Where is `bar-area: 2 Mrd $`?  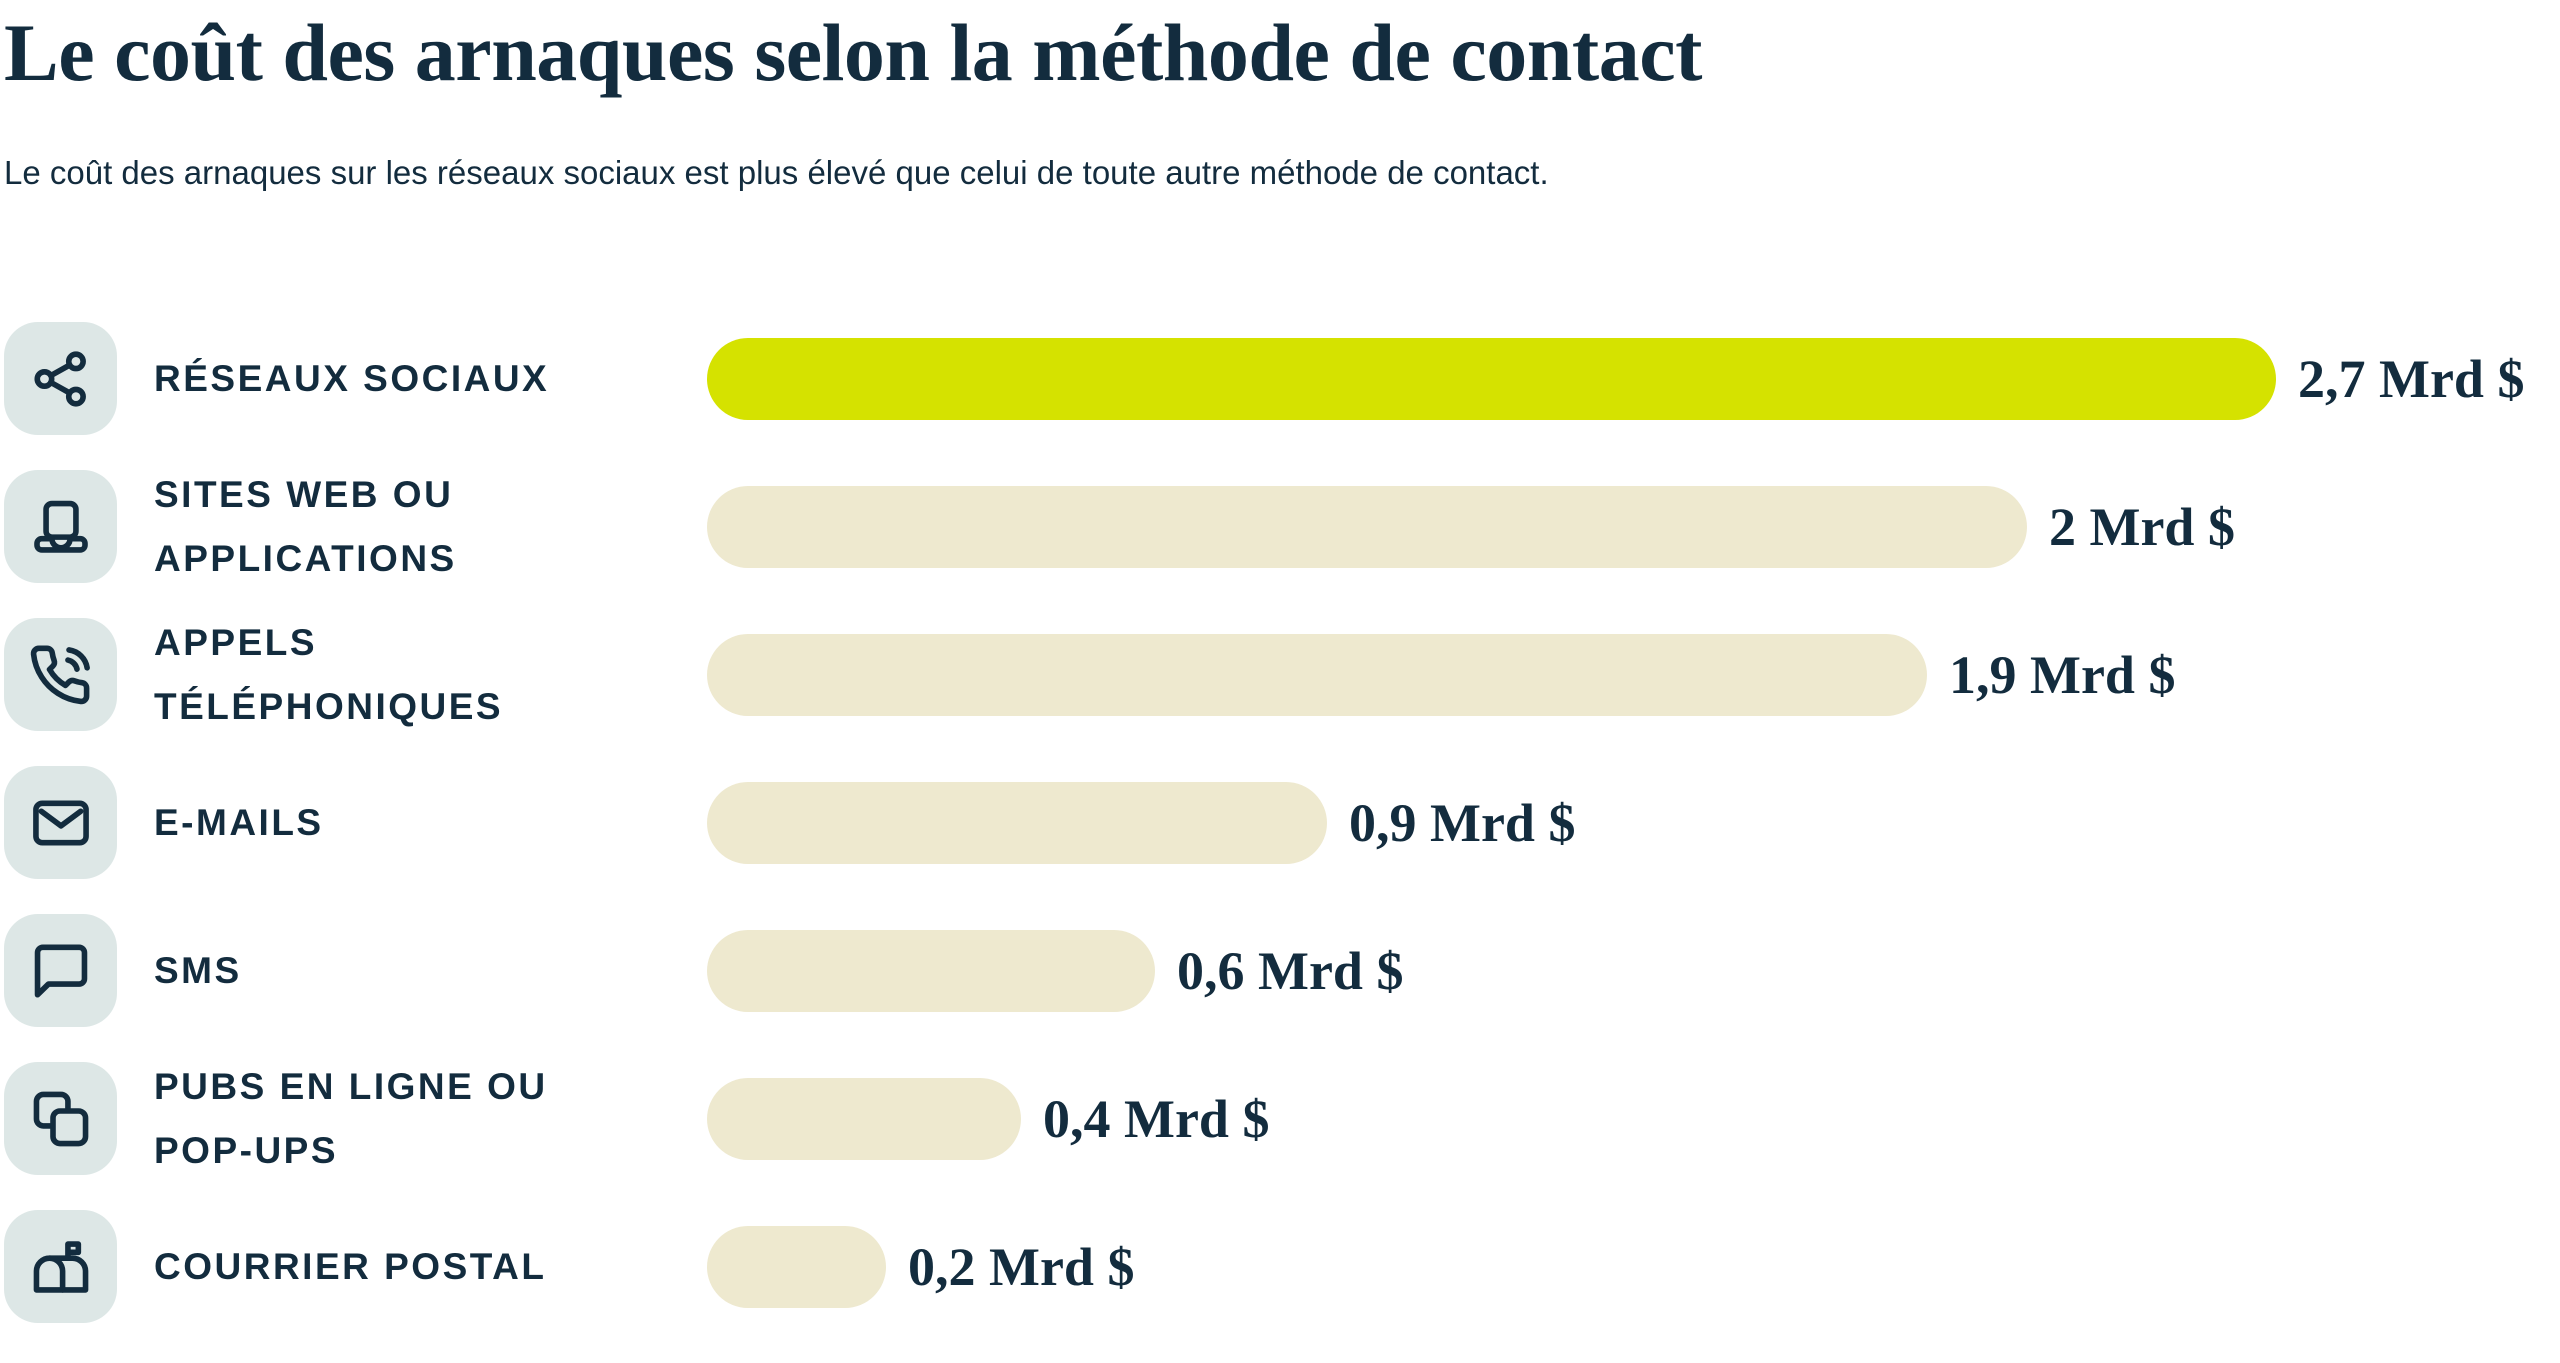 bar-area: 2 Mrd $ is located at coordinates (1633, 526).